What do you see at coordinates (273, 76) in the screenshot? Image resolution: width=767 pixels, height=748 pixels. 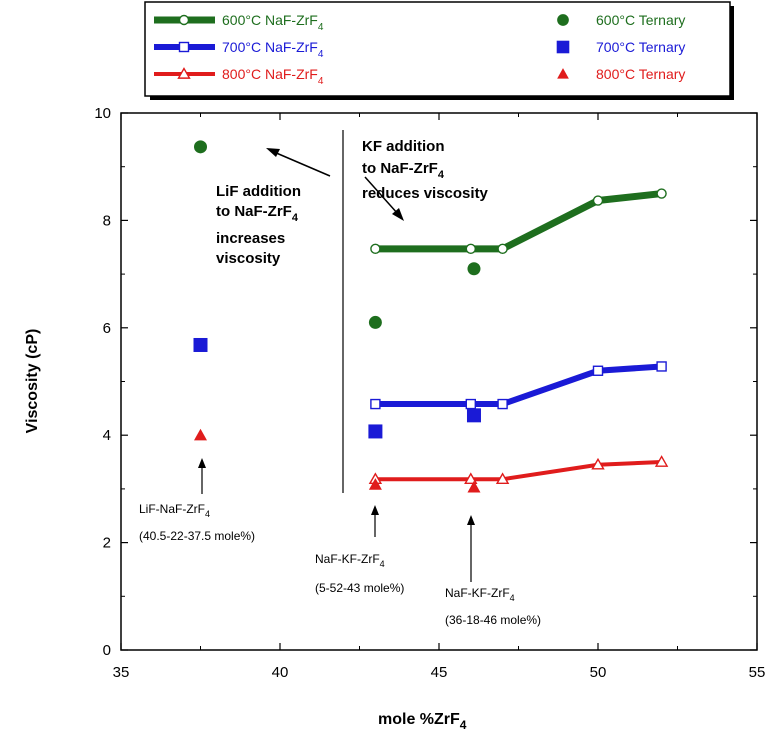 I see `legend-label: 800°C NaF-ZrF4` at bounding box center [273, 76].